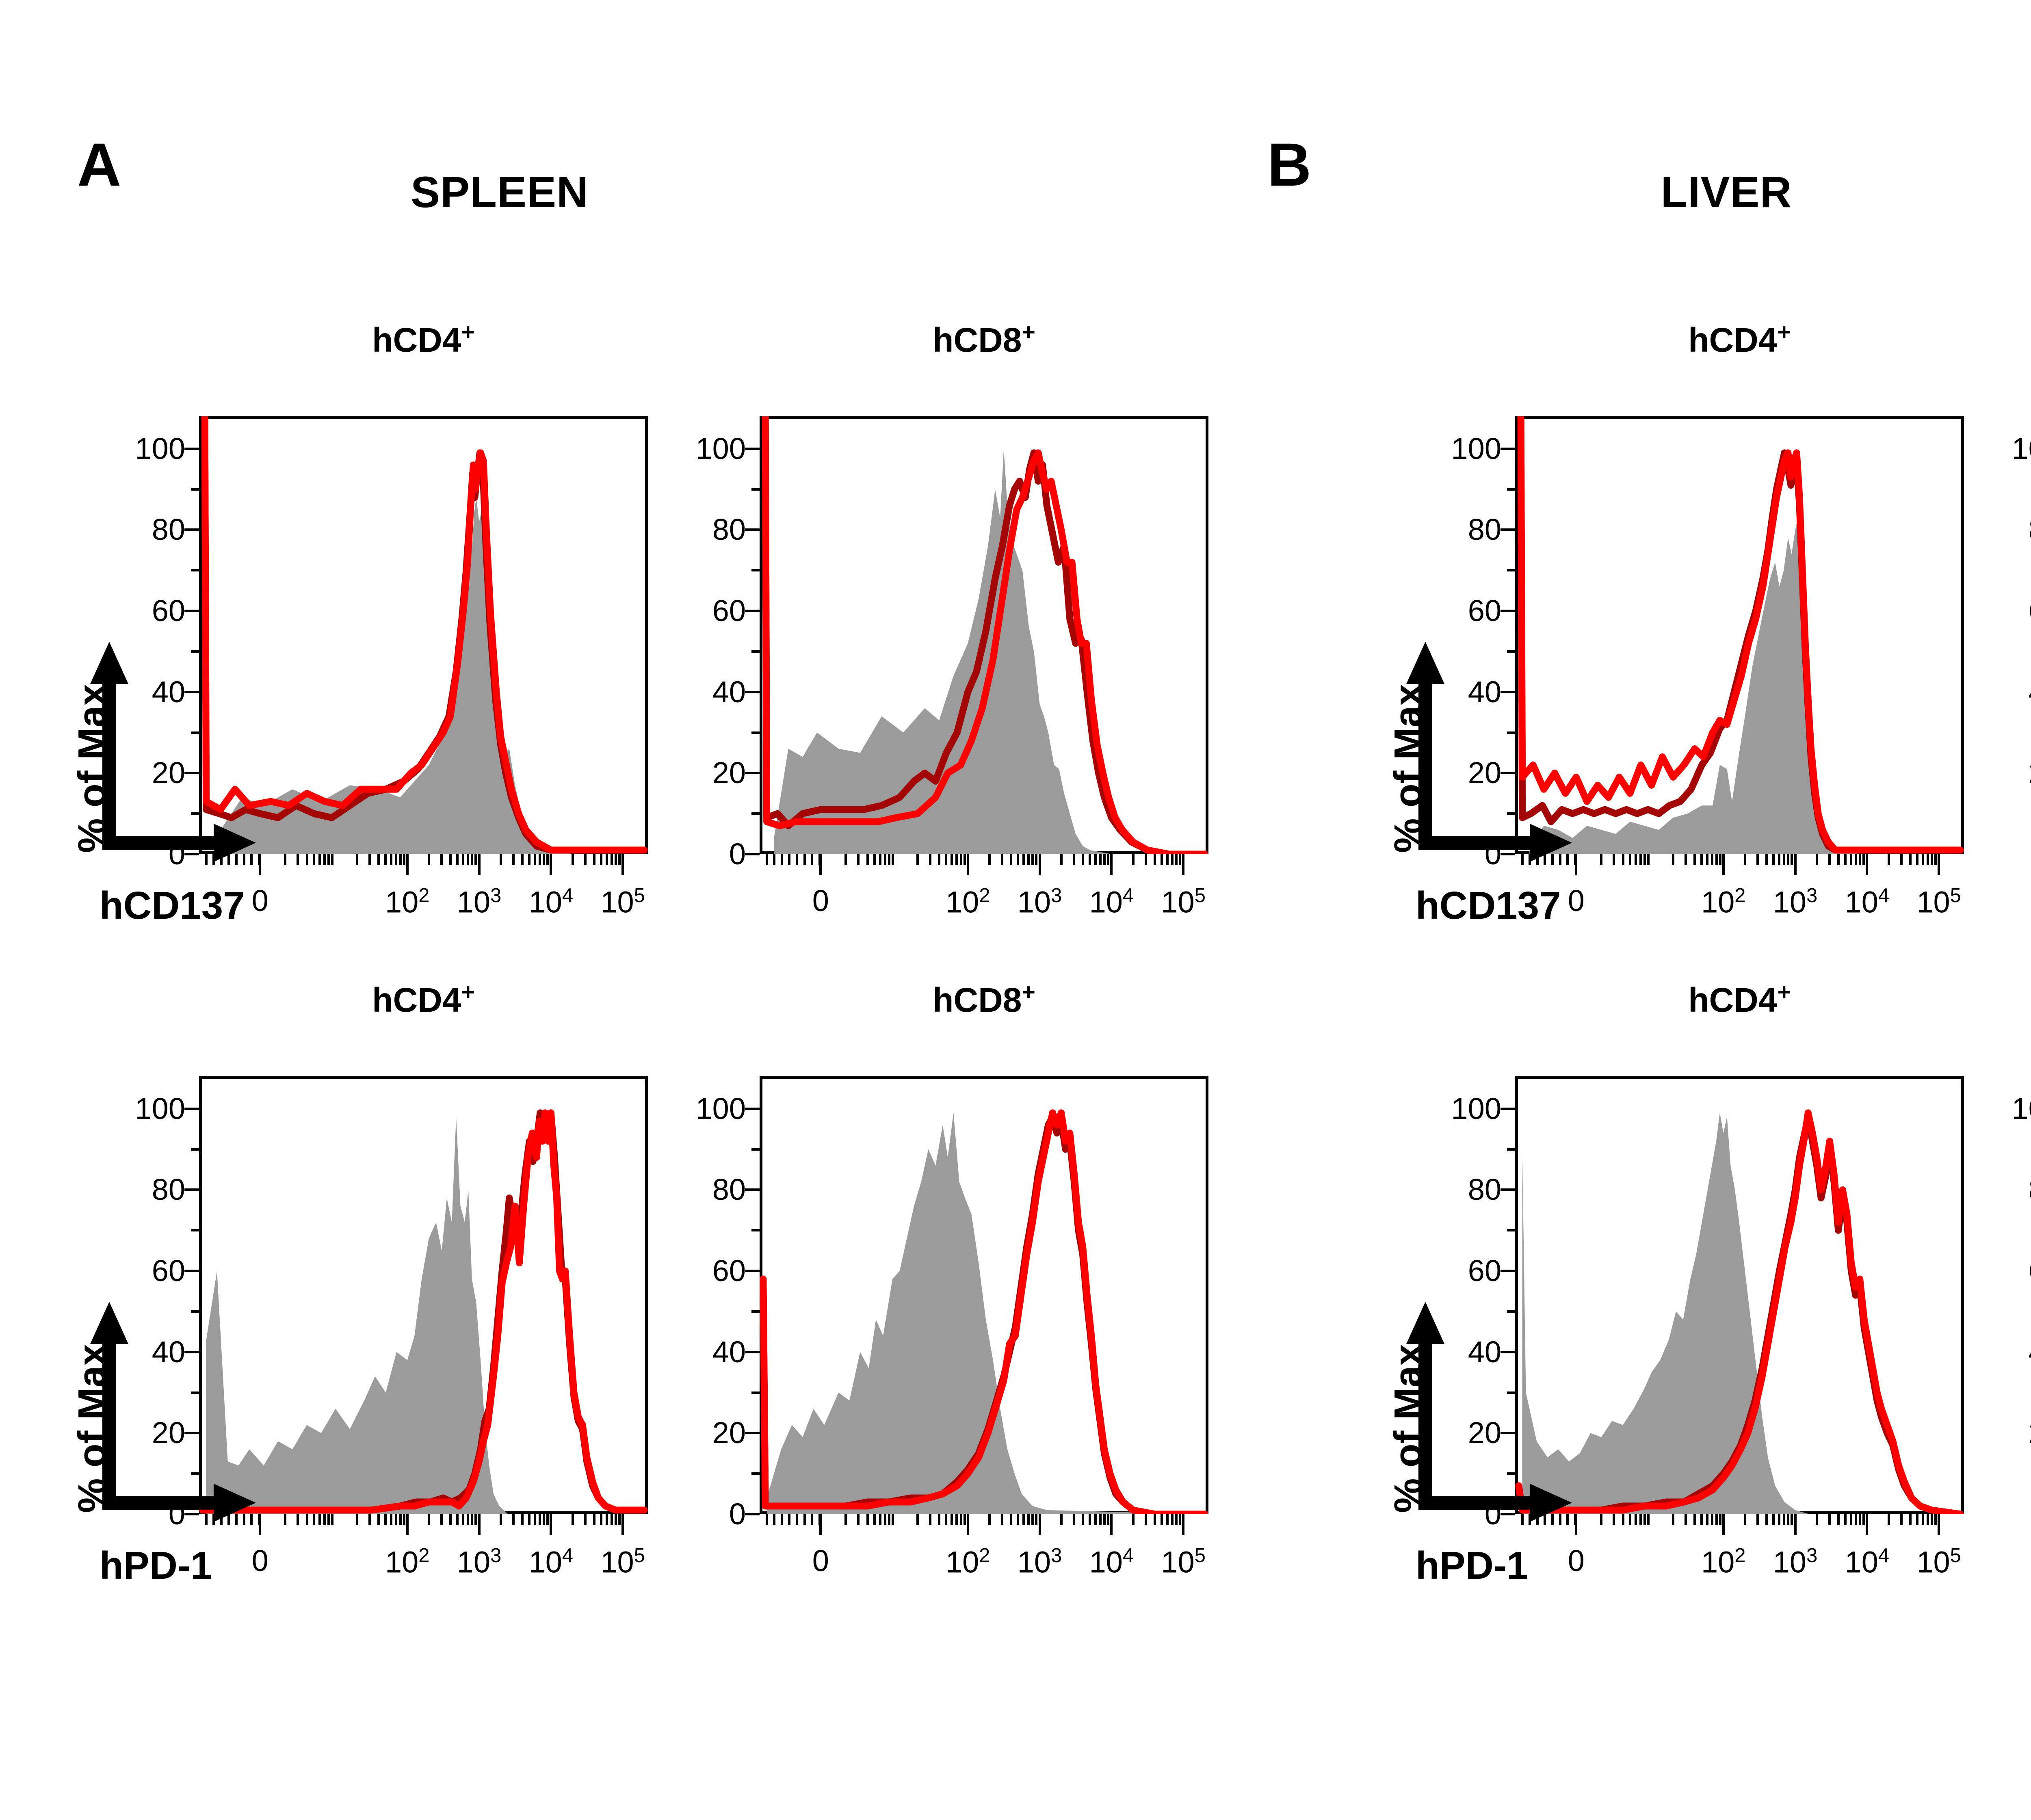 Image resolution: width=2031 pixels, height=1820 pixels. I want to click on subplot-title: hCD8+, so click(984, 999).